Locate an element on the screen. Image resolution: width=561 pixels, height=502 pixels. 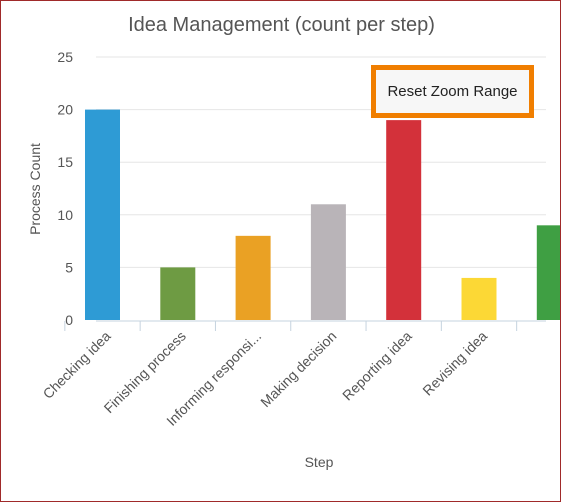
y-tick-label: 5 is located at coordinates (69, 267).